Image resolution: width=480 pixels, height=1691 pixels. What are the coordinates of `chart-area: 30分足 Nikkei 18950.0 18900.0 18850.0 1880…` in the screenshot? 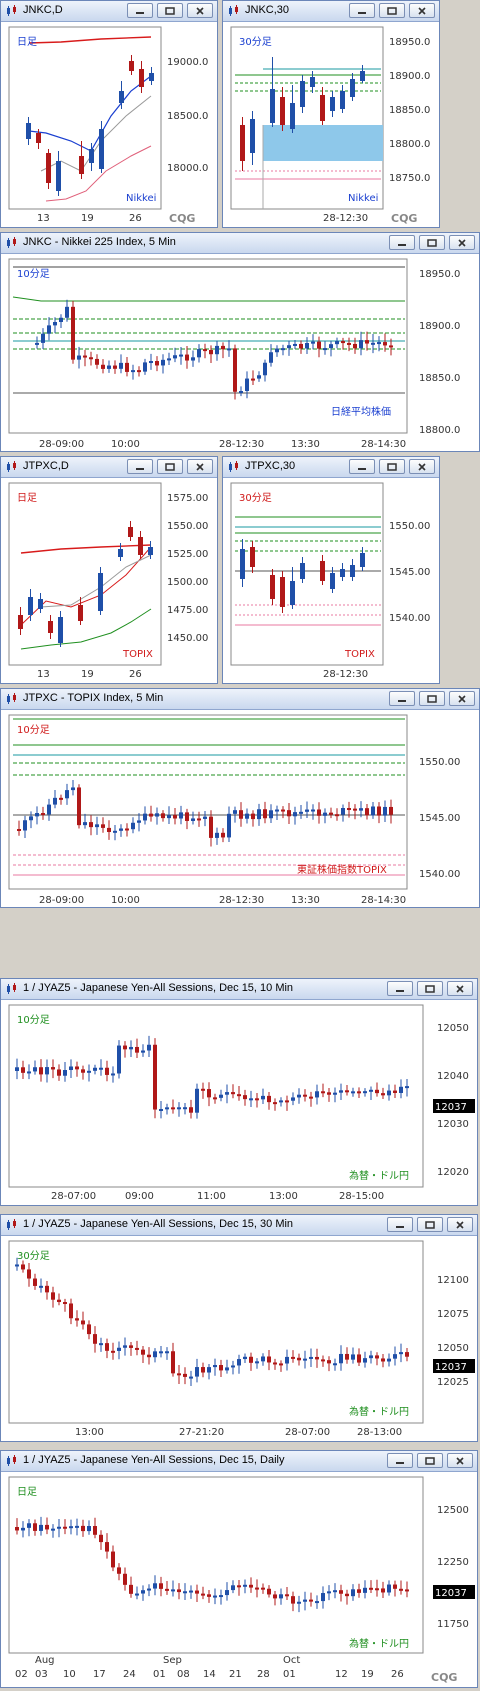 It's located at (331, 124).